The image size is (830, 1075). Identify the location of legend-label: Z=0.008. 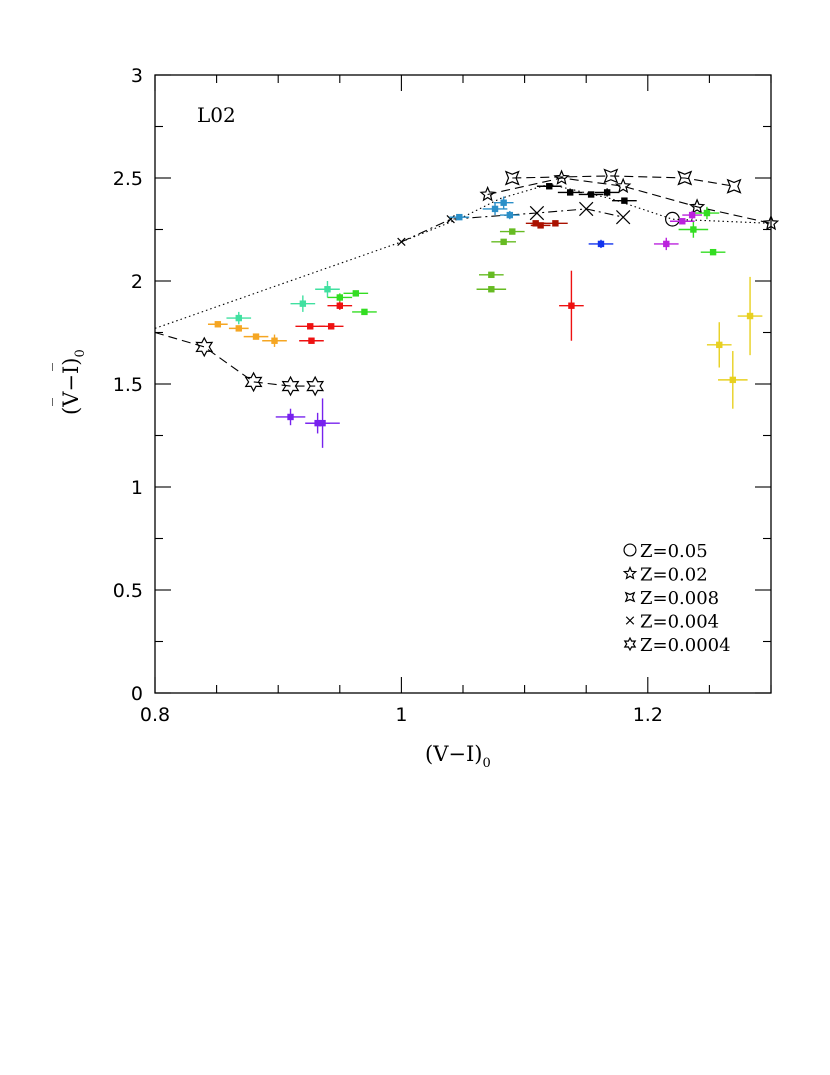
(679, 598).